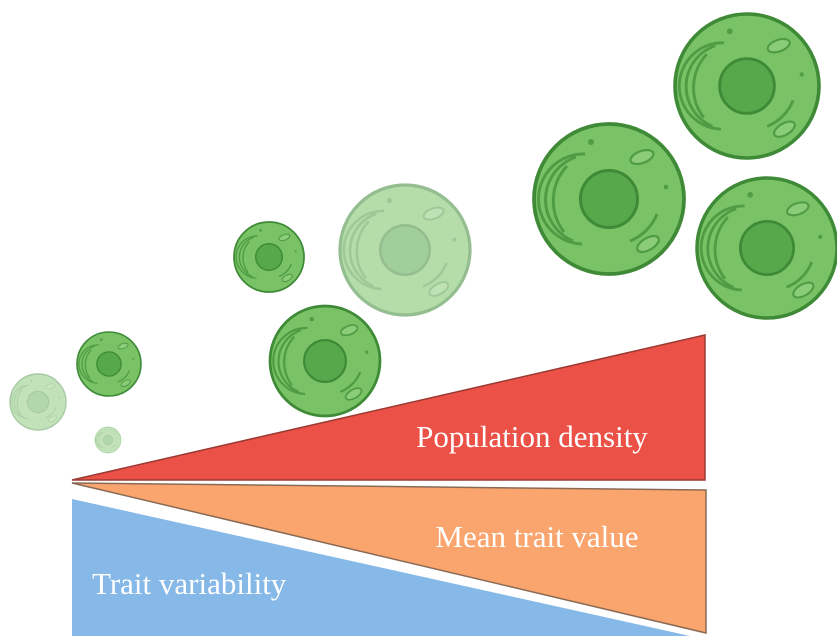  What do you see at coordinates (189, 583) in the screenshot?
I see `trait-variability-label: Trait variability` at bounding box center [189, 583].